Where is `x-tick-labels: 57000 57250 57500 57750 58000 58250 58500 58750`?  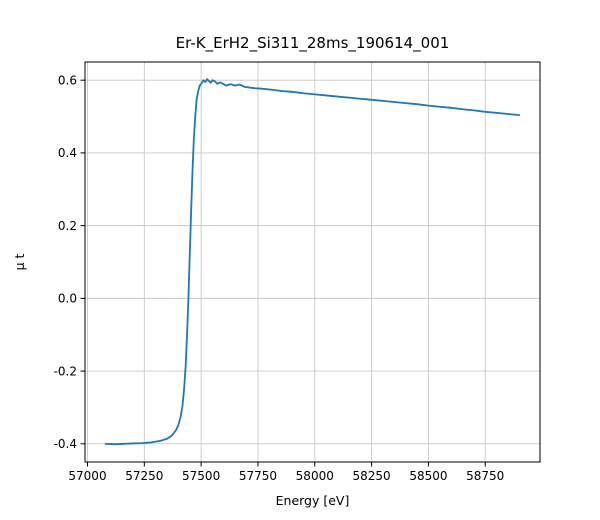
x-tick-labels: 57000 57250 57500 57750 58000 58250 58500 58750 is located at coordinates (286, 476).